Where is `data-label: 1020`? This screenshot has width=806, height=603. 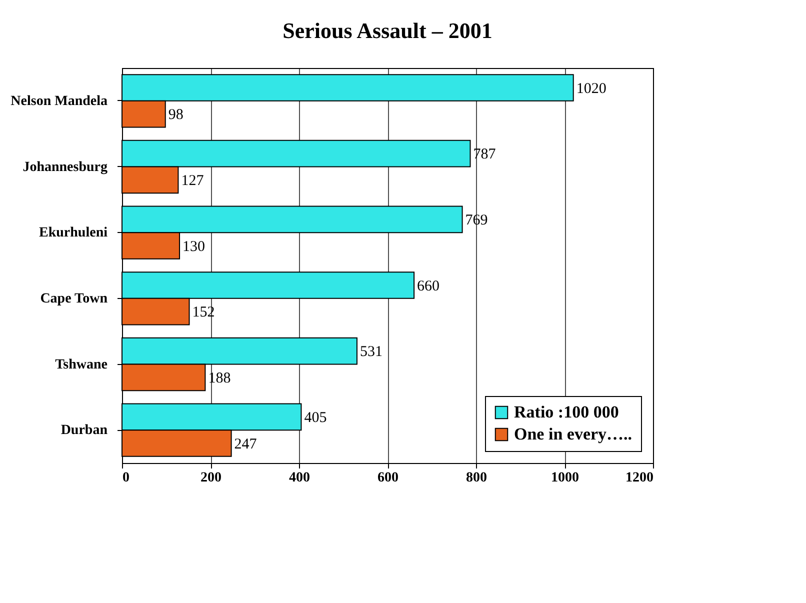
data-label: 1020 is located at coordinates (591, 88).